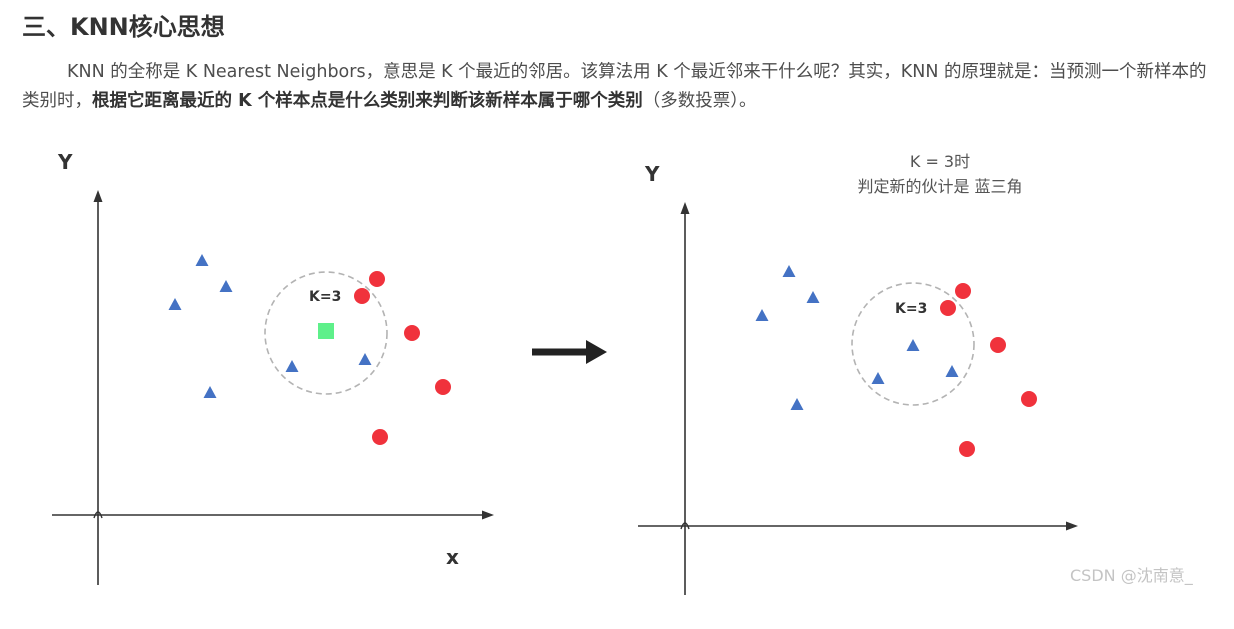 The width and height of the screenshot is (1234, 629). What do you see at coordinates (939, 186) in the screenshot?
I see `right-caption-line2: 判定新的伙计是 蓝三角` at bounding box center [939, 186].